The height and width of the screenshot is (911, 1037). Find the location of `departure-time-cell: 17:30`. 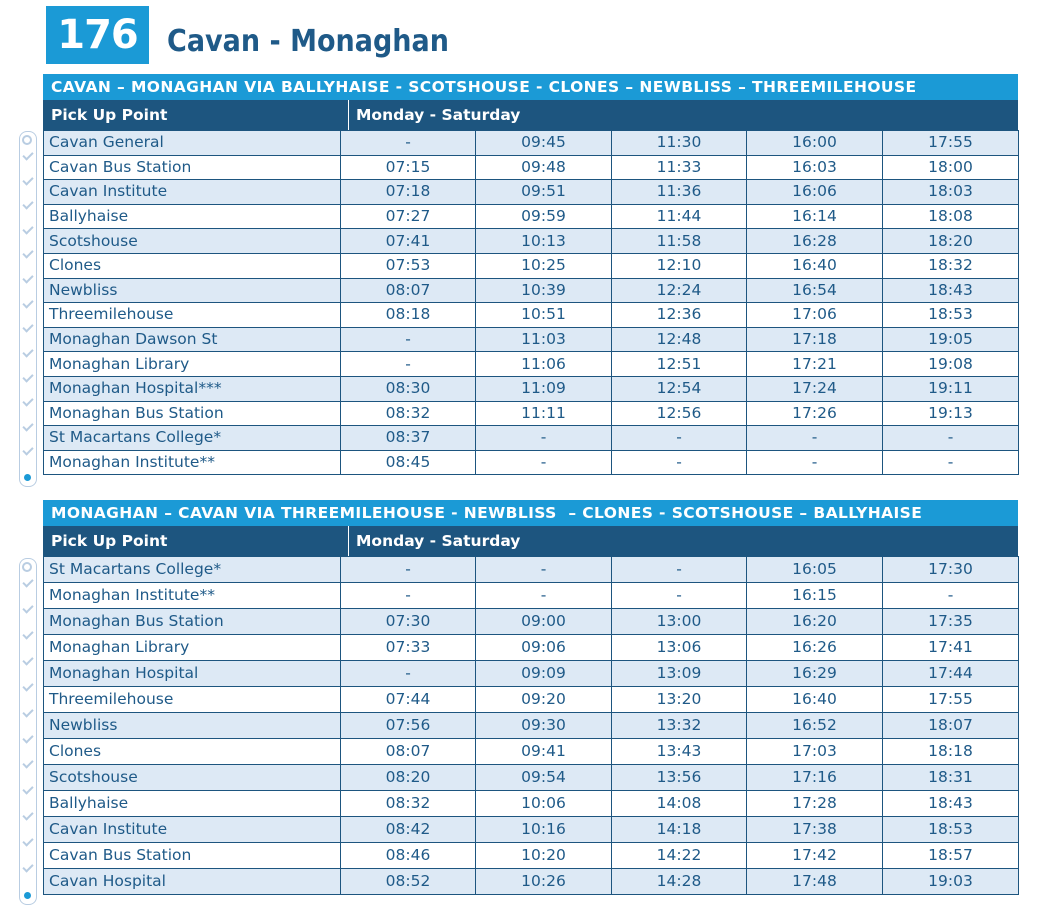

departure-time-cell: 17:30 is located at coordinates (950, 569).